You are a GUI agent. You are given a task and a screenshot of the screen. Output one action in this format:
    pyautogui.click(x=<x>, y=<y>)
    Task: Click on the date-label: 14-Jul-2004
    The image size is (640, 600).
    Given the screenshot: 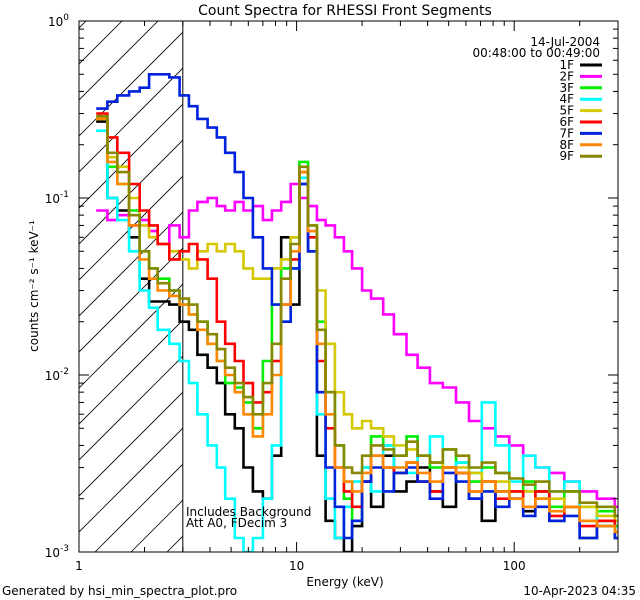 What is the action you would take?
    pyautogui.click(x=565, y=42)
    